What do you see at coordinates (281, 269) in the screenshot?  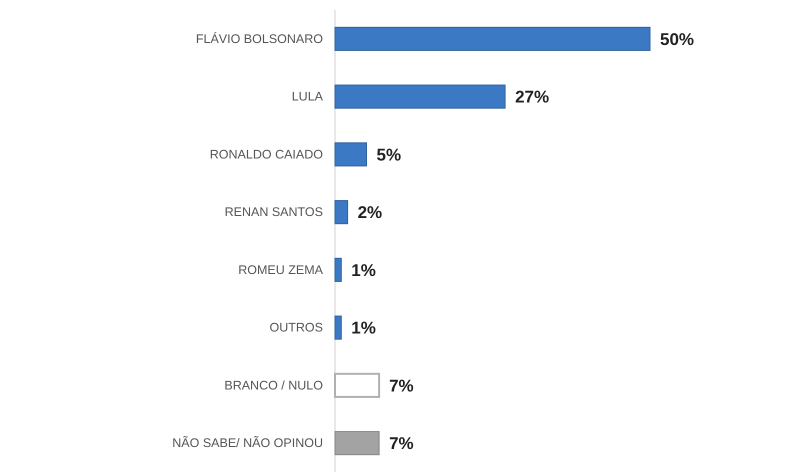 I see `y-tick-label: ROMEU ZEMA` at bounding box center [281, 269].